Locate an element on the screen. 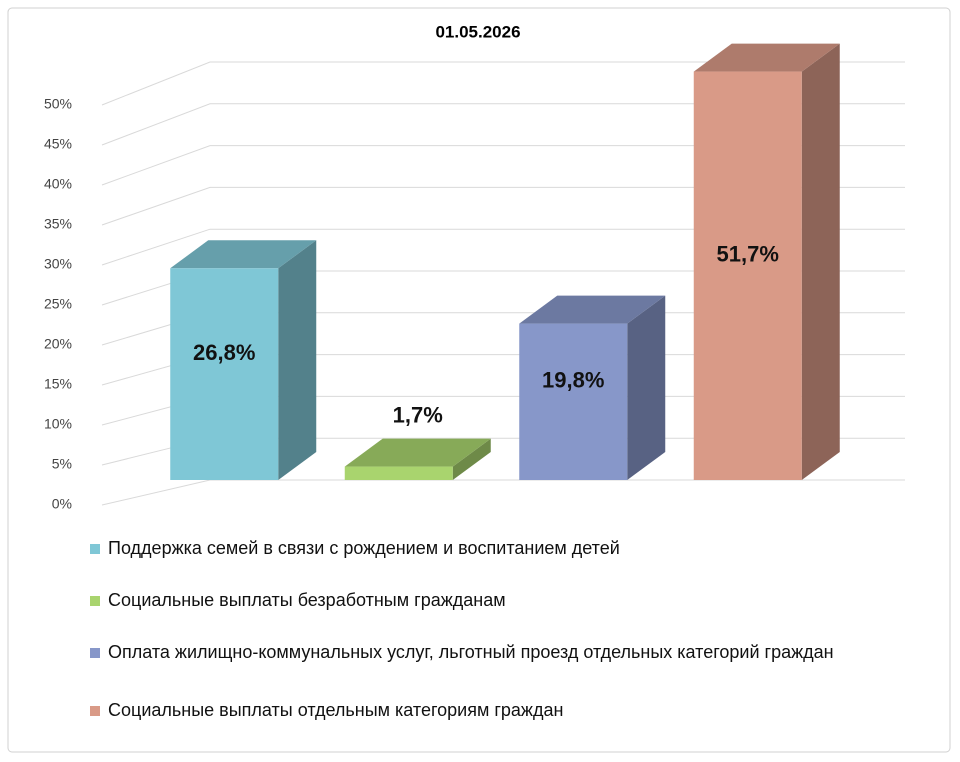 The height and width of the screenshot is (762, 960). data-label: 26,8% is located at coordinates (224, 352).